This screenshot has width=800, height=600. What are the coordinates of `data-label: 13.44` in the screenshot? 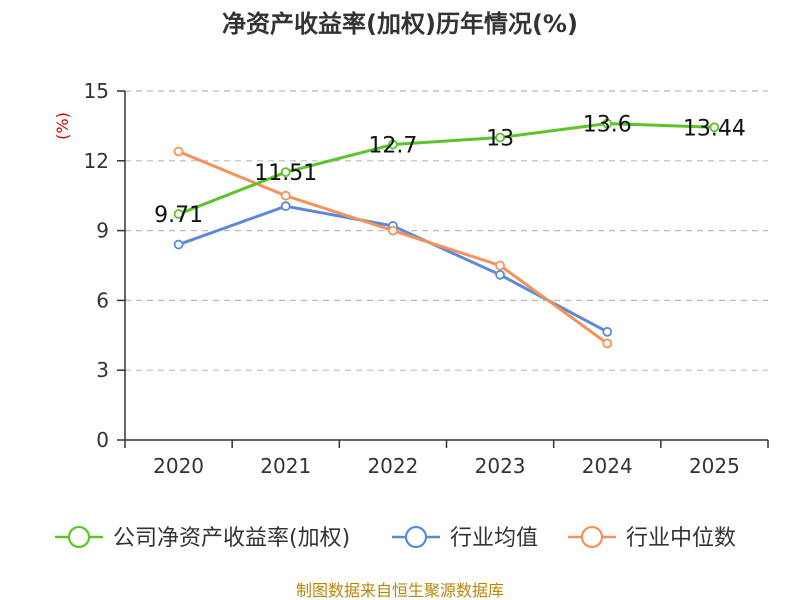 It's located at (714, 128).